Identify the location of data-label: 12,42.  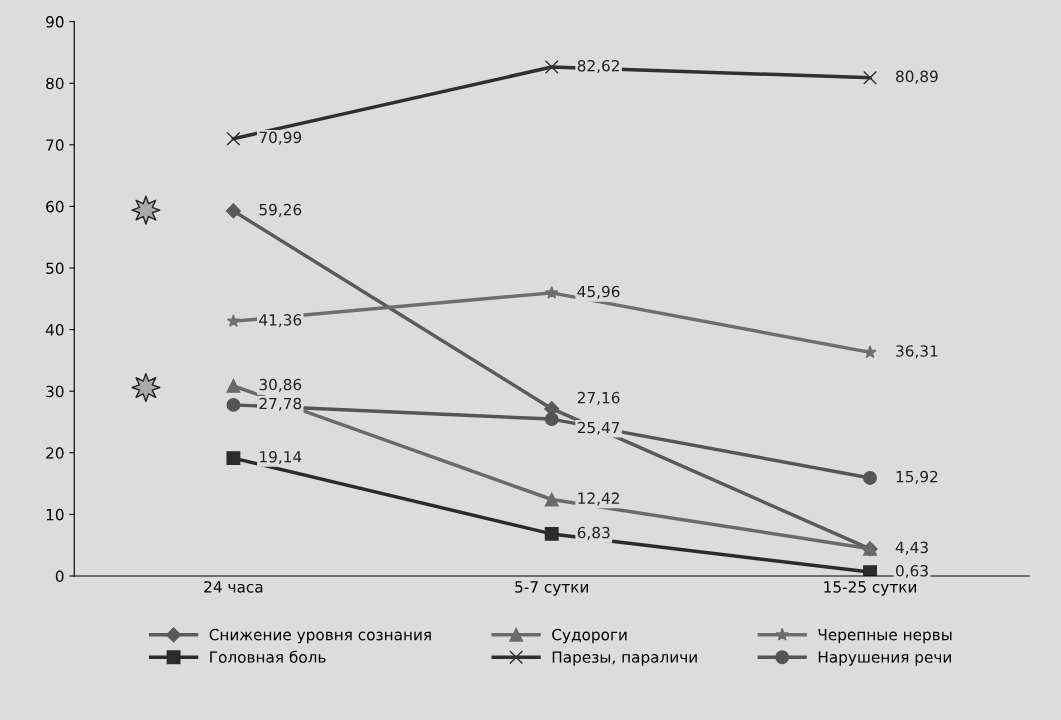
(598, 499).